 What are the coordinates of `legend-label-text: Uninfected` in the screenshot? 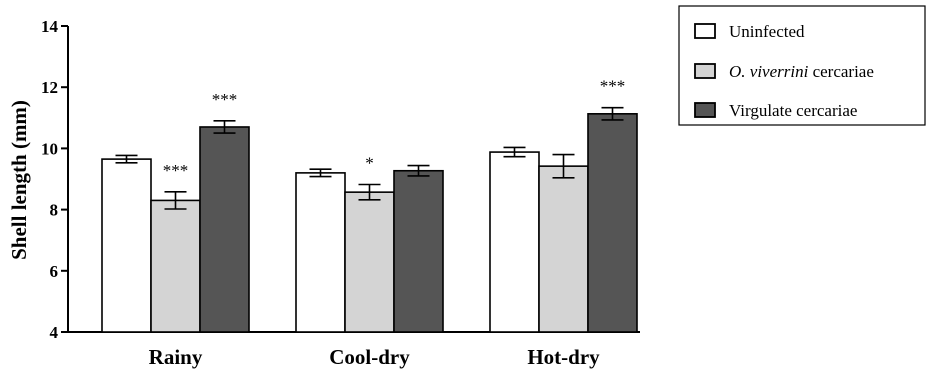 It's located at (767, 31).